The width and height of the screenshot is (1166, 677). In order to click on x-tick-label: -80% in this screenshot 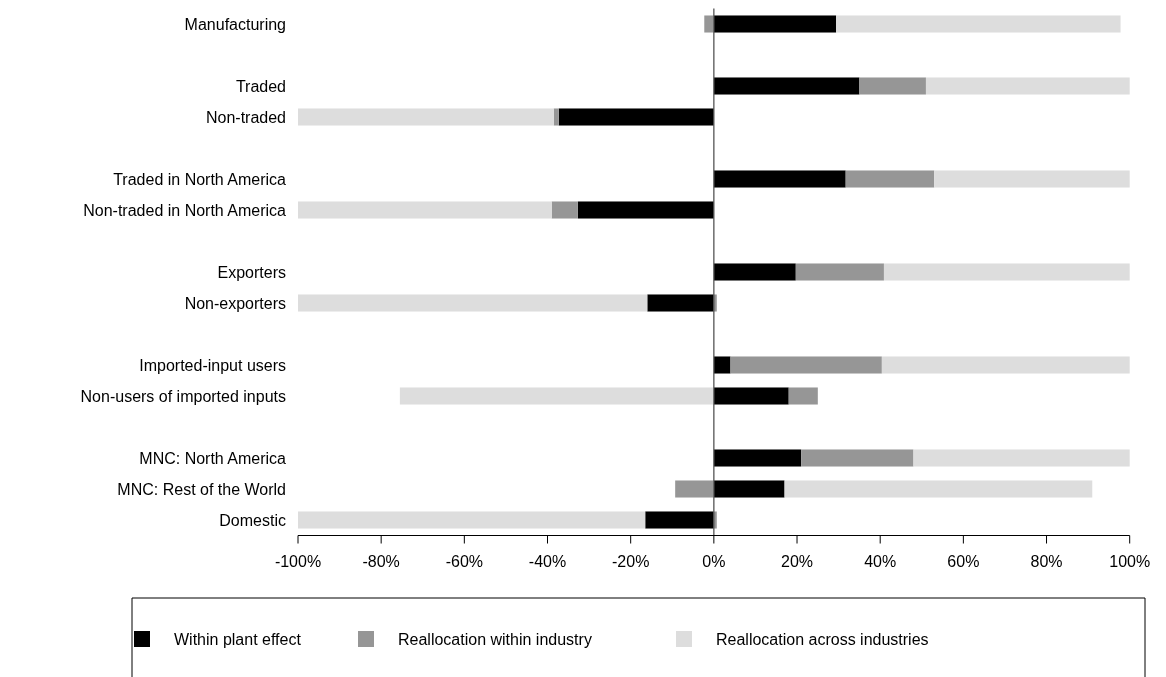, I will do `click(381, 561)`.